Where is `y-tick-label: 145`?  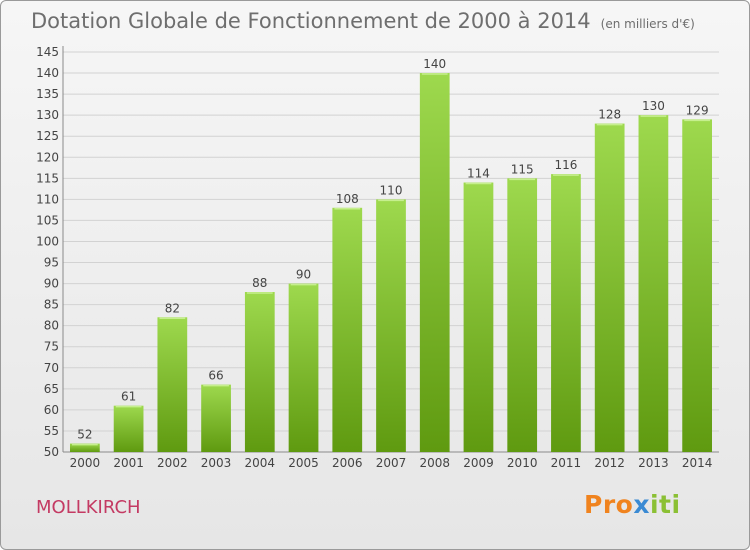
y-tick-label: 145 is located at coordinates (47, 52).